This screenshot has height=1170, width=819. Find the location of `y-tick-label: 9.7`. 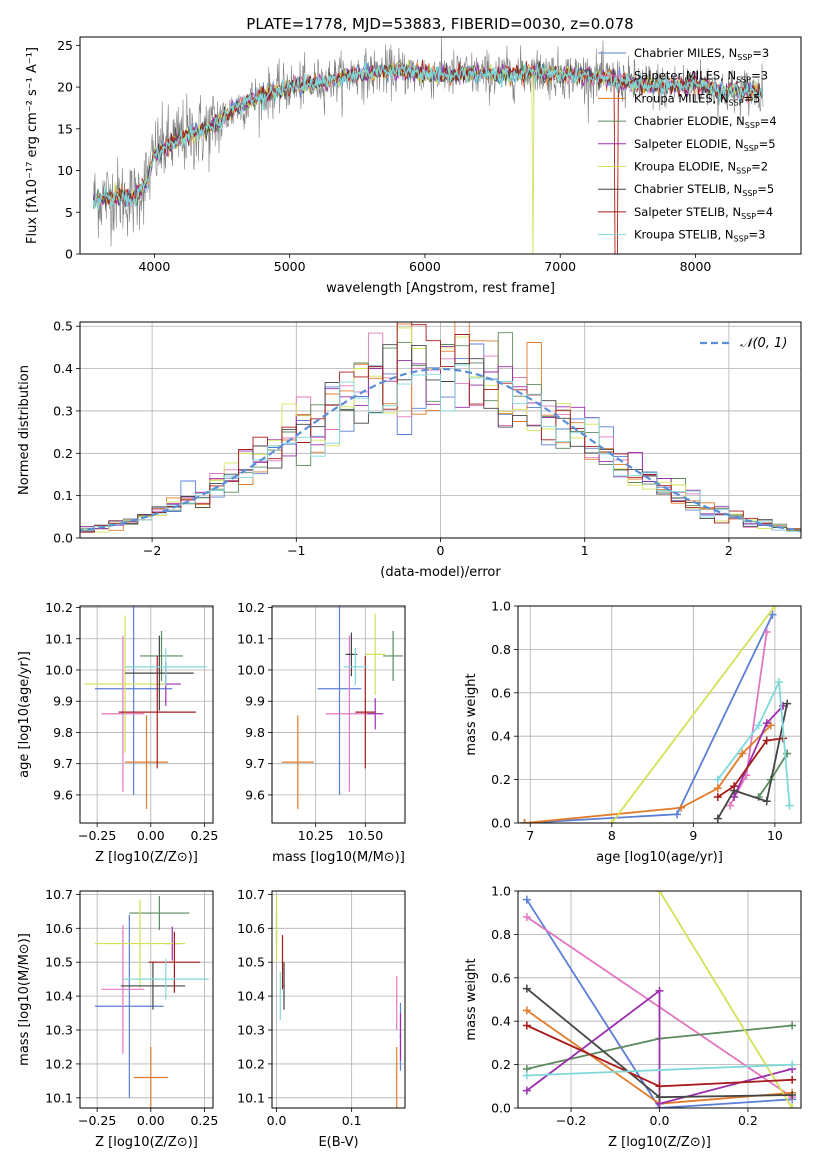

y-tick-label: 9.7 is located at coordinates (63, 763).